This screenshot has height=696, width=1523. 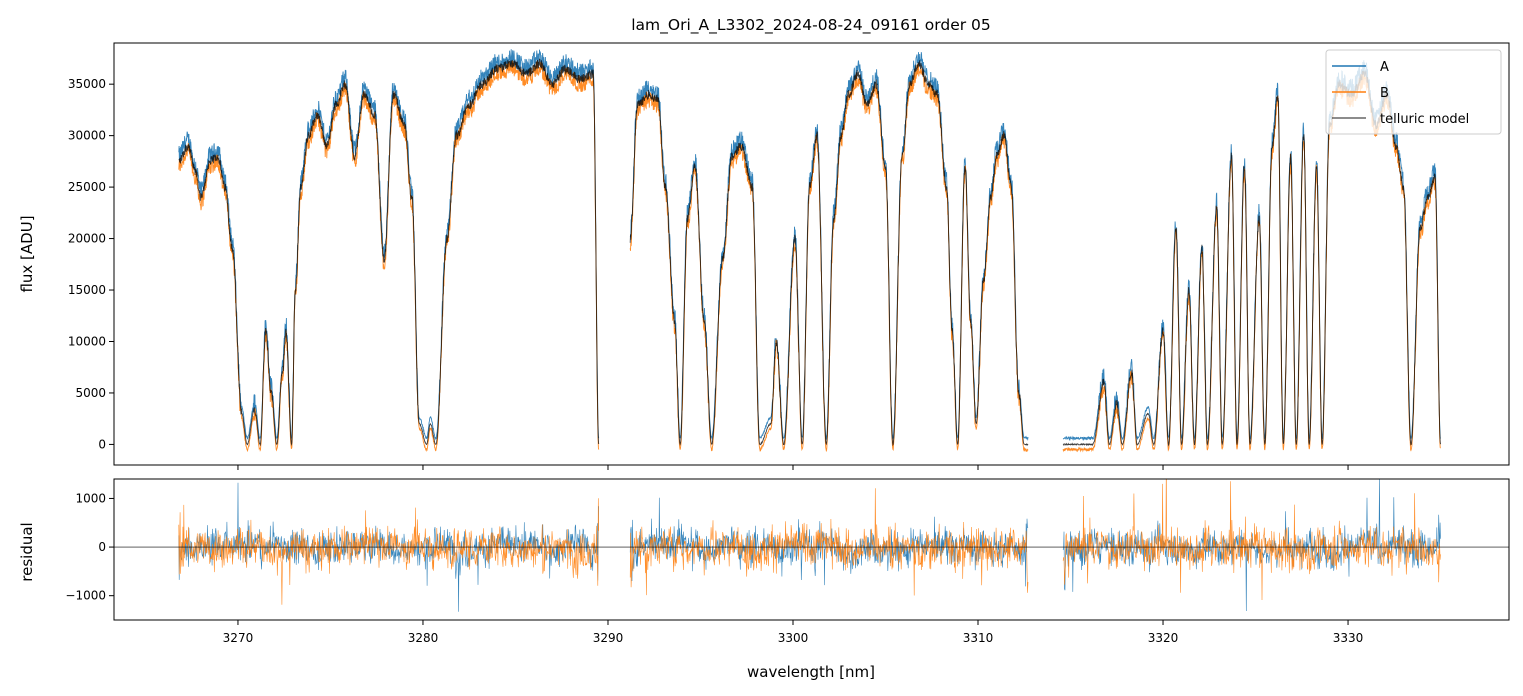 I want to click on residual-x-tick-label: 3300, so click(x=793, y=638).